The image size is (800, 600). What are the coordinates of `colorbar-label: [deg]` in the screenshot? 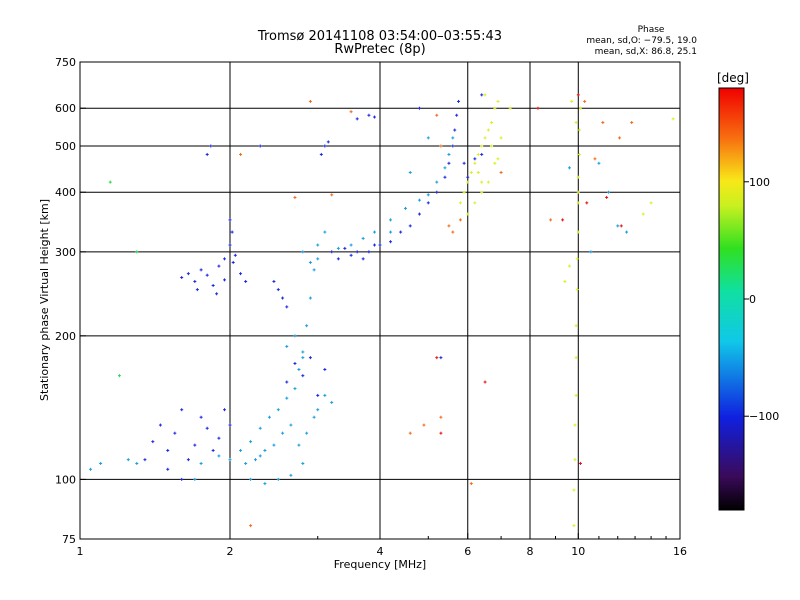 It's located at (733, 78).